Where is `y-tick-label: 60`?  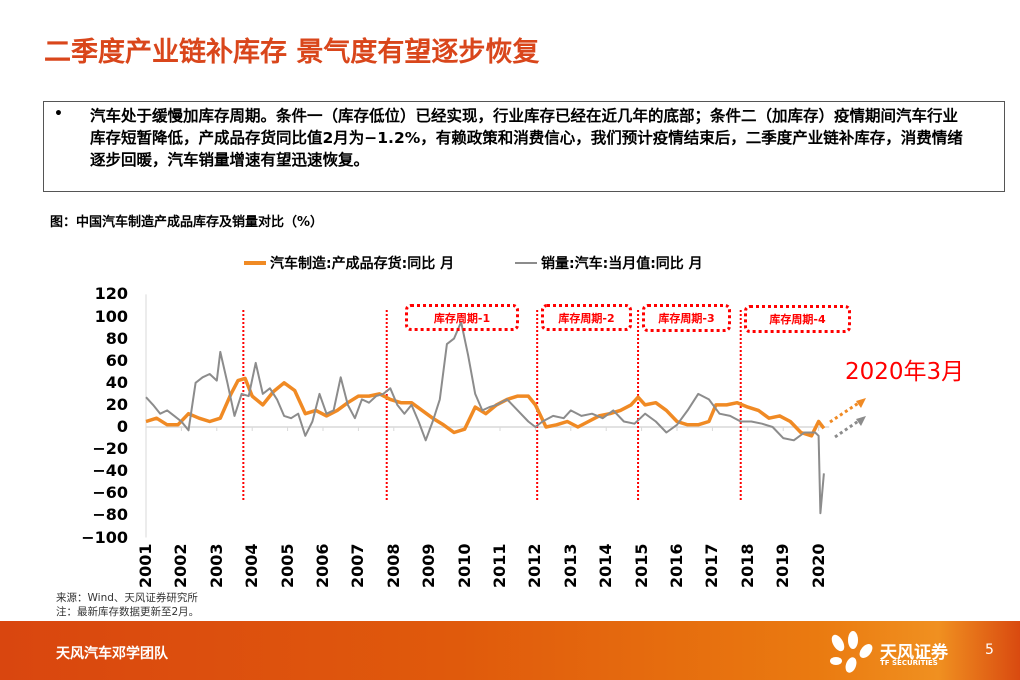 y-tick-label: 60 is located at coordinates (116, 360).